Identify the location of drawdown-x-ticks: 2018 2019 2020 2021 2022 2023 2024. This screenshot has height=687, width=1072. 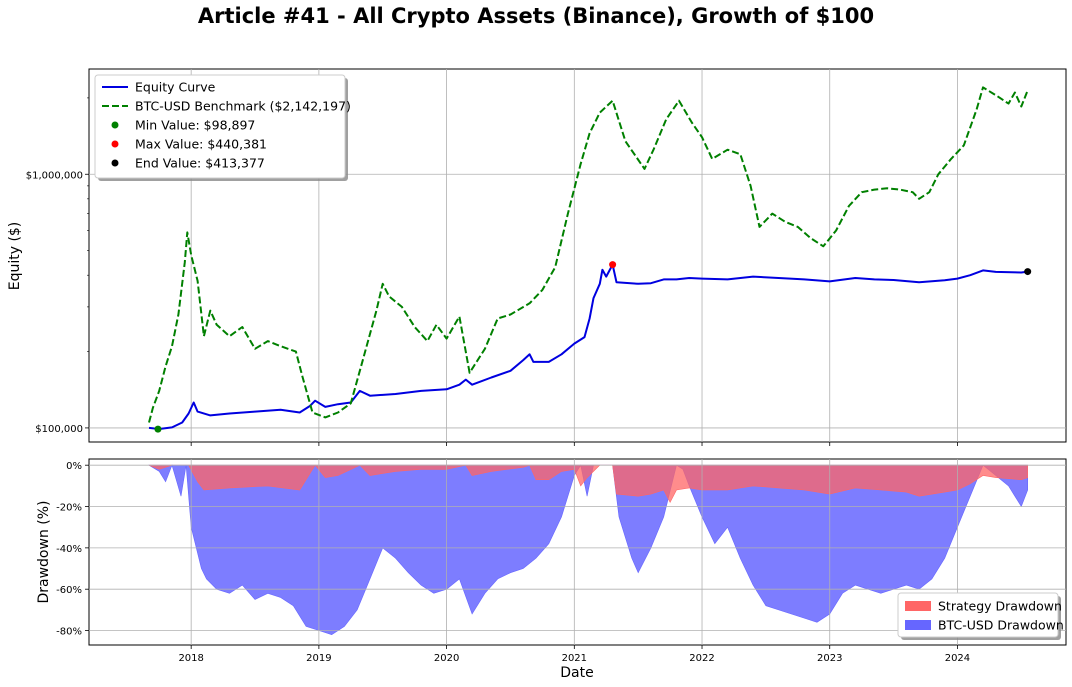
(574, 654).